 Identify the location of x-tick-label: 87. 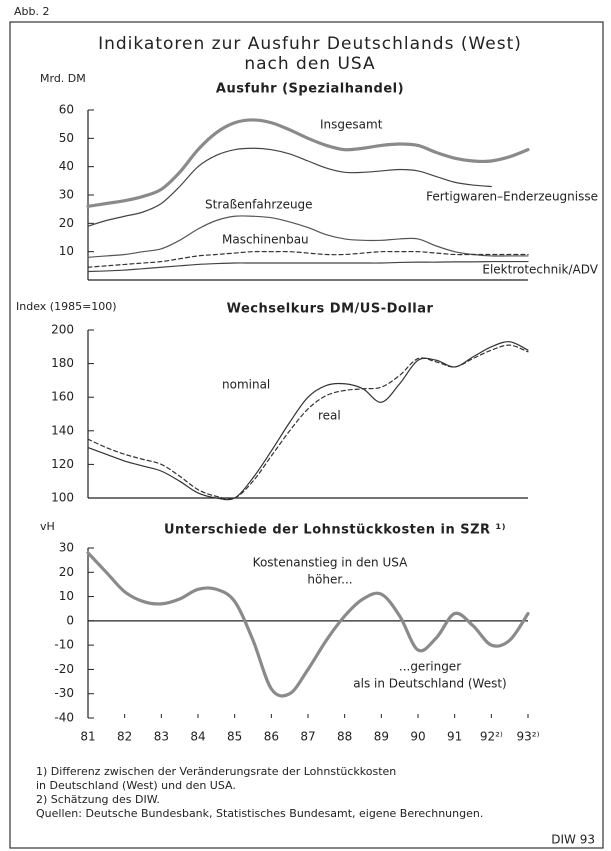
(307, 737).